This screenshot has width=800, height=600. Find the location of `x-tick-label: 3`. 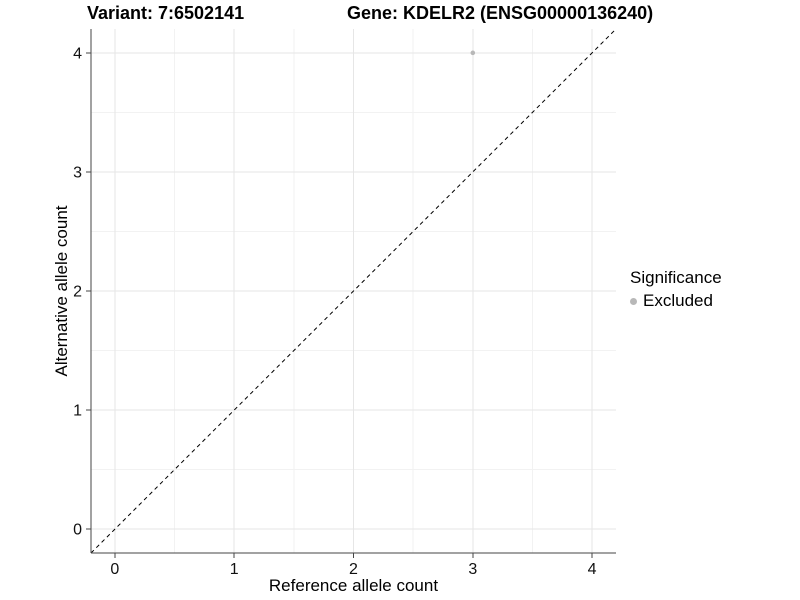

x-tick-label: 3 is located at coordinates (472, 569).